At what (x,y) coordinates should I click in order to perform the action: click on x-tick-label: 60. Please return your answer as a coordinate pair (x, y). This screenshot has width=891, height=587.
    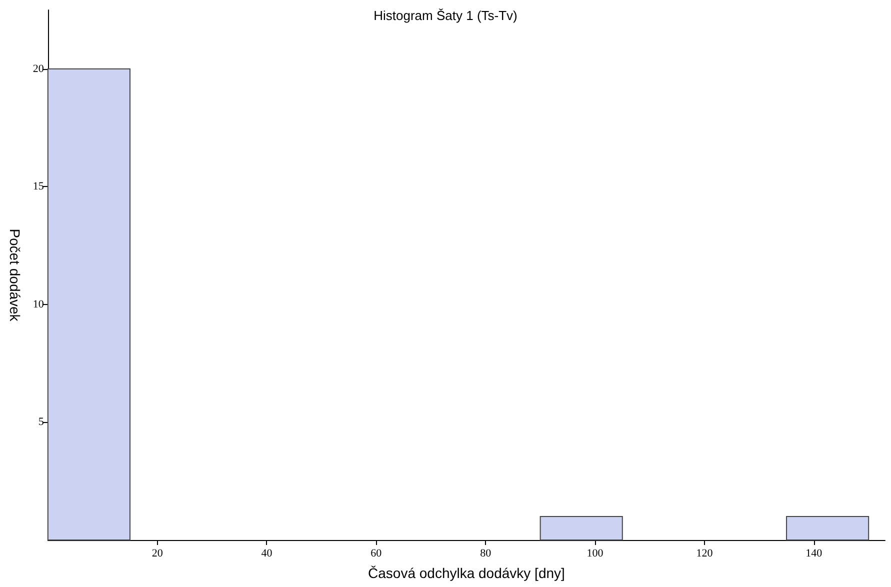
    Looking at the image, I should click on (376, 554).